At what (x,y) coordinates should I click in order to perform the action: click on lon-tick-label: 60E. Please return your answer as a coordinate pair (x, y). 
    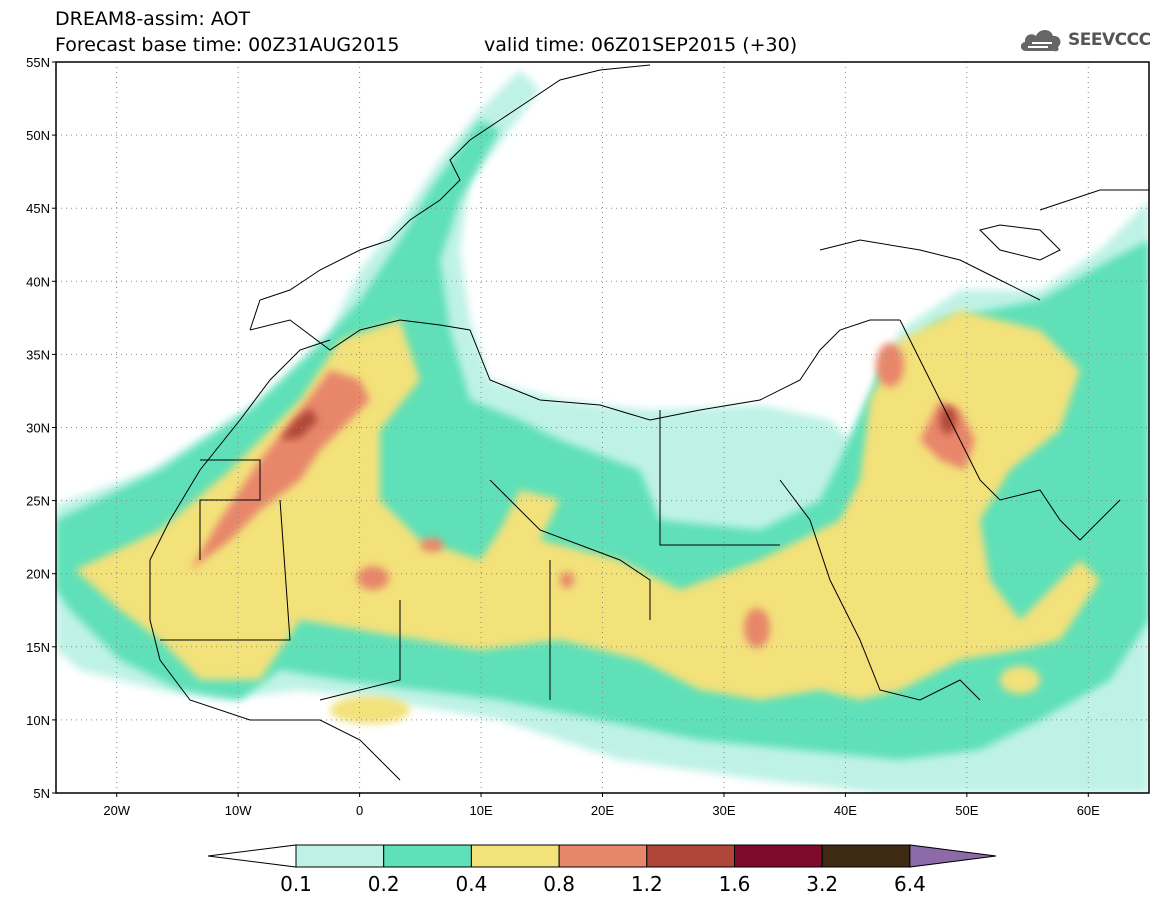
    Looking at the image, I should click on (1088, 810).